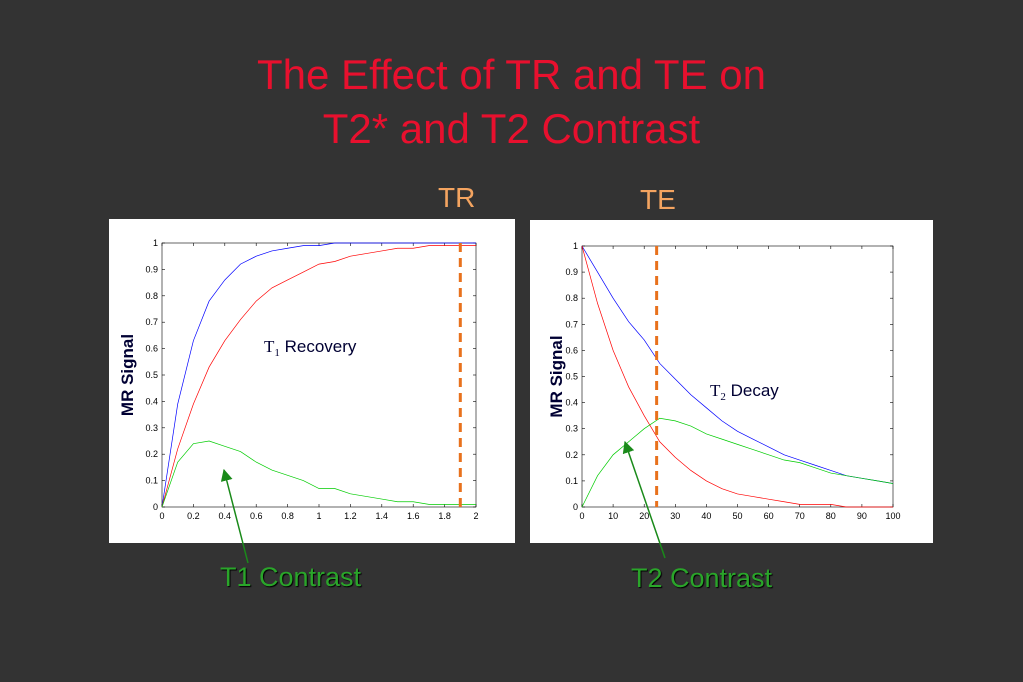  What do you see at coordinates (613, 516) in the screenshot?
I see `x-tick-label: 10` at bounding box center [613, 516].